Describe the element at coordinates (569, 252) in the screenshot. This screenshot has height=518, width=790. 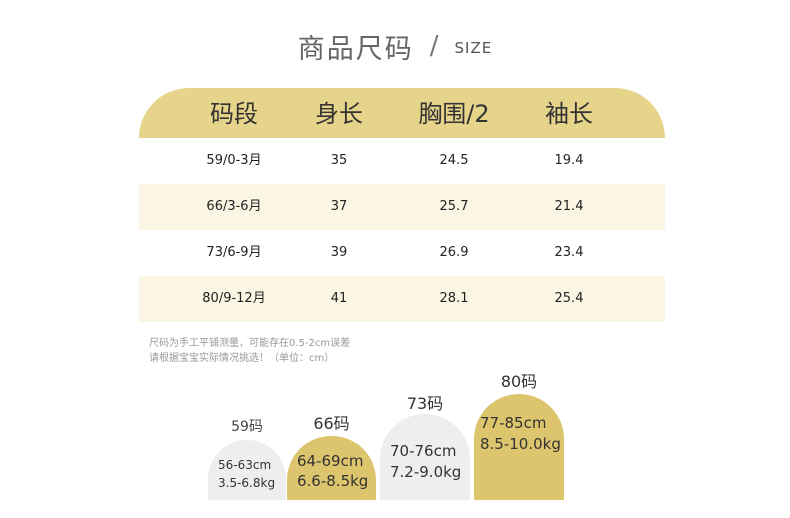
I see `cell-sleeve-length: 23.4` at that location.